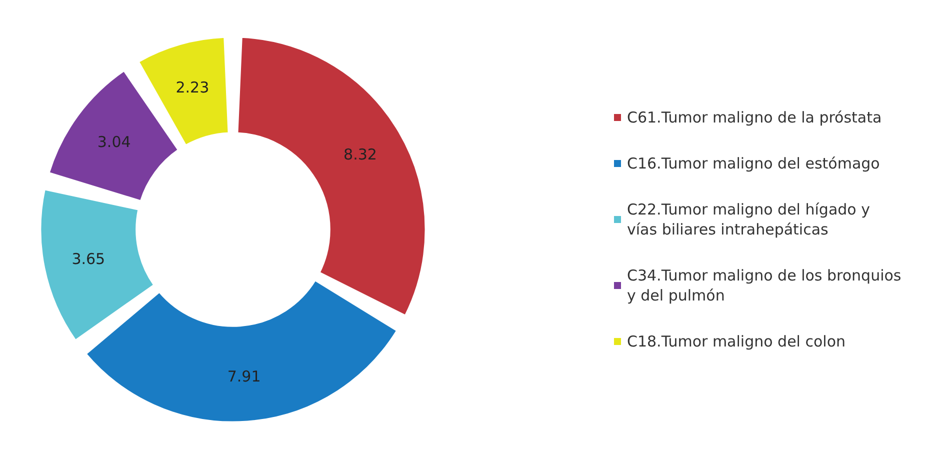 The image size is (932, 459). What do you see at coordinates (736, 341) in the screenshot?
I see `legend-label: C18.Tumor maligno del colon` at bounding box center [736, 341].